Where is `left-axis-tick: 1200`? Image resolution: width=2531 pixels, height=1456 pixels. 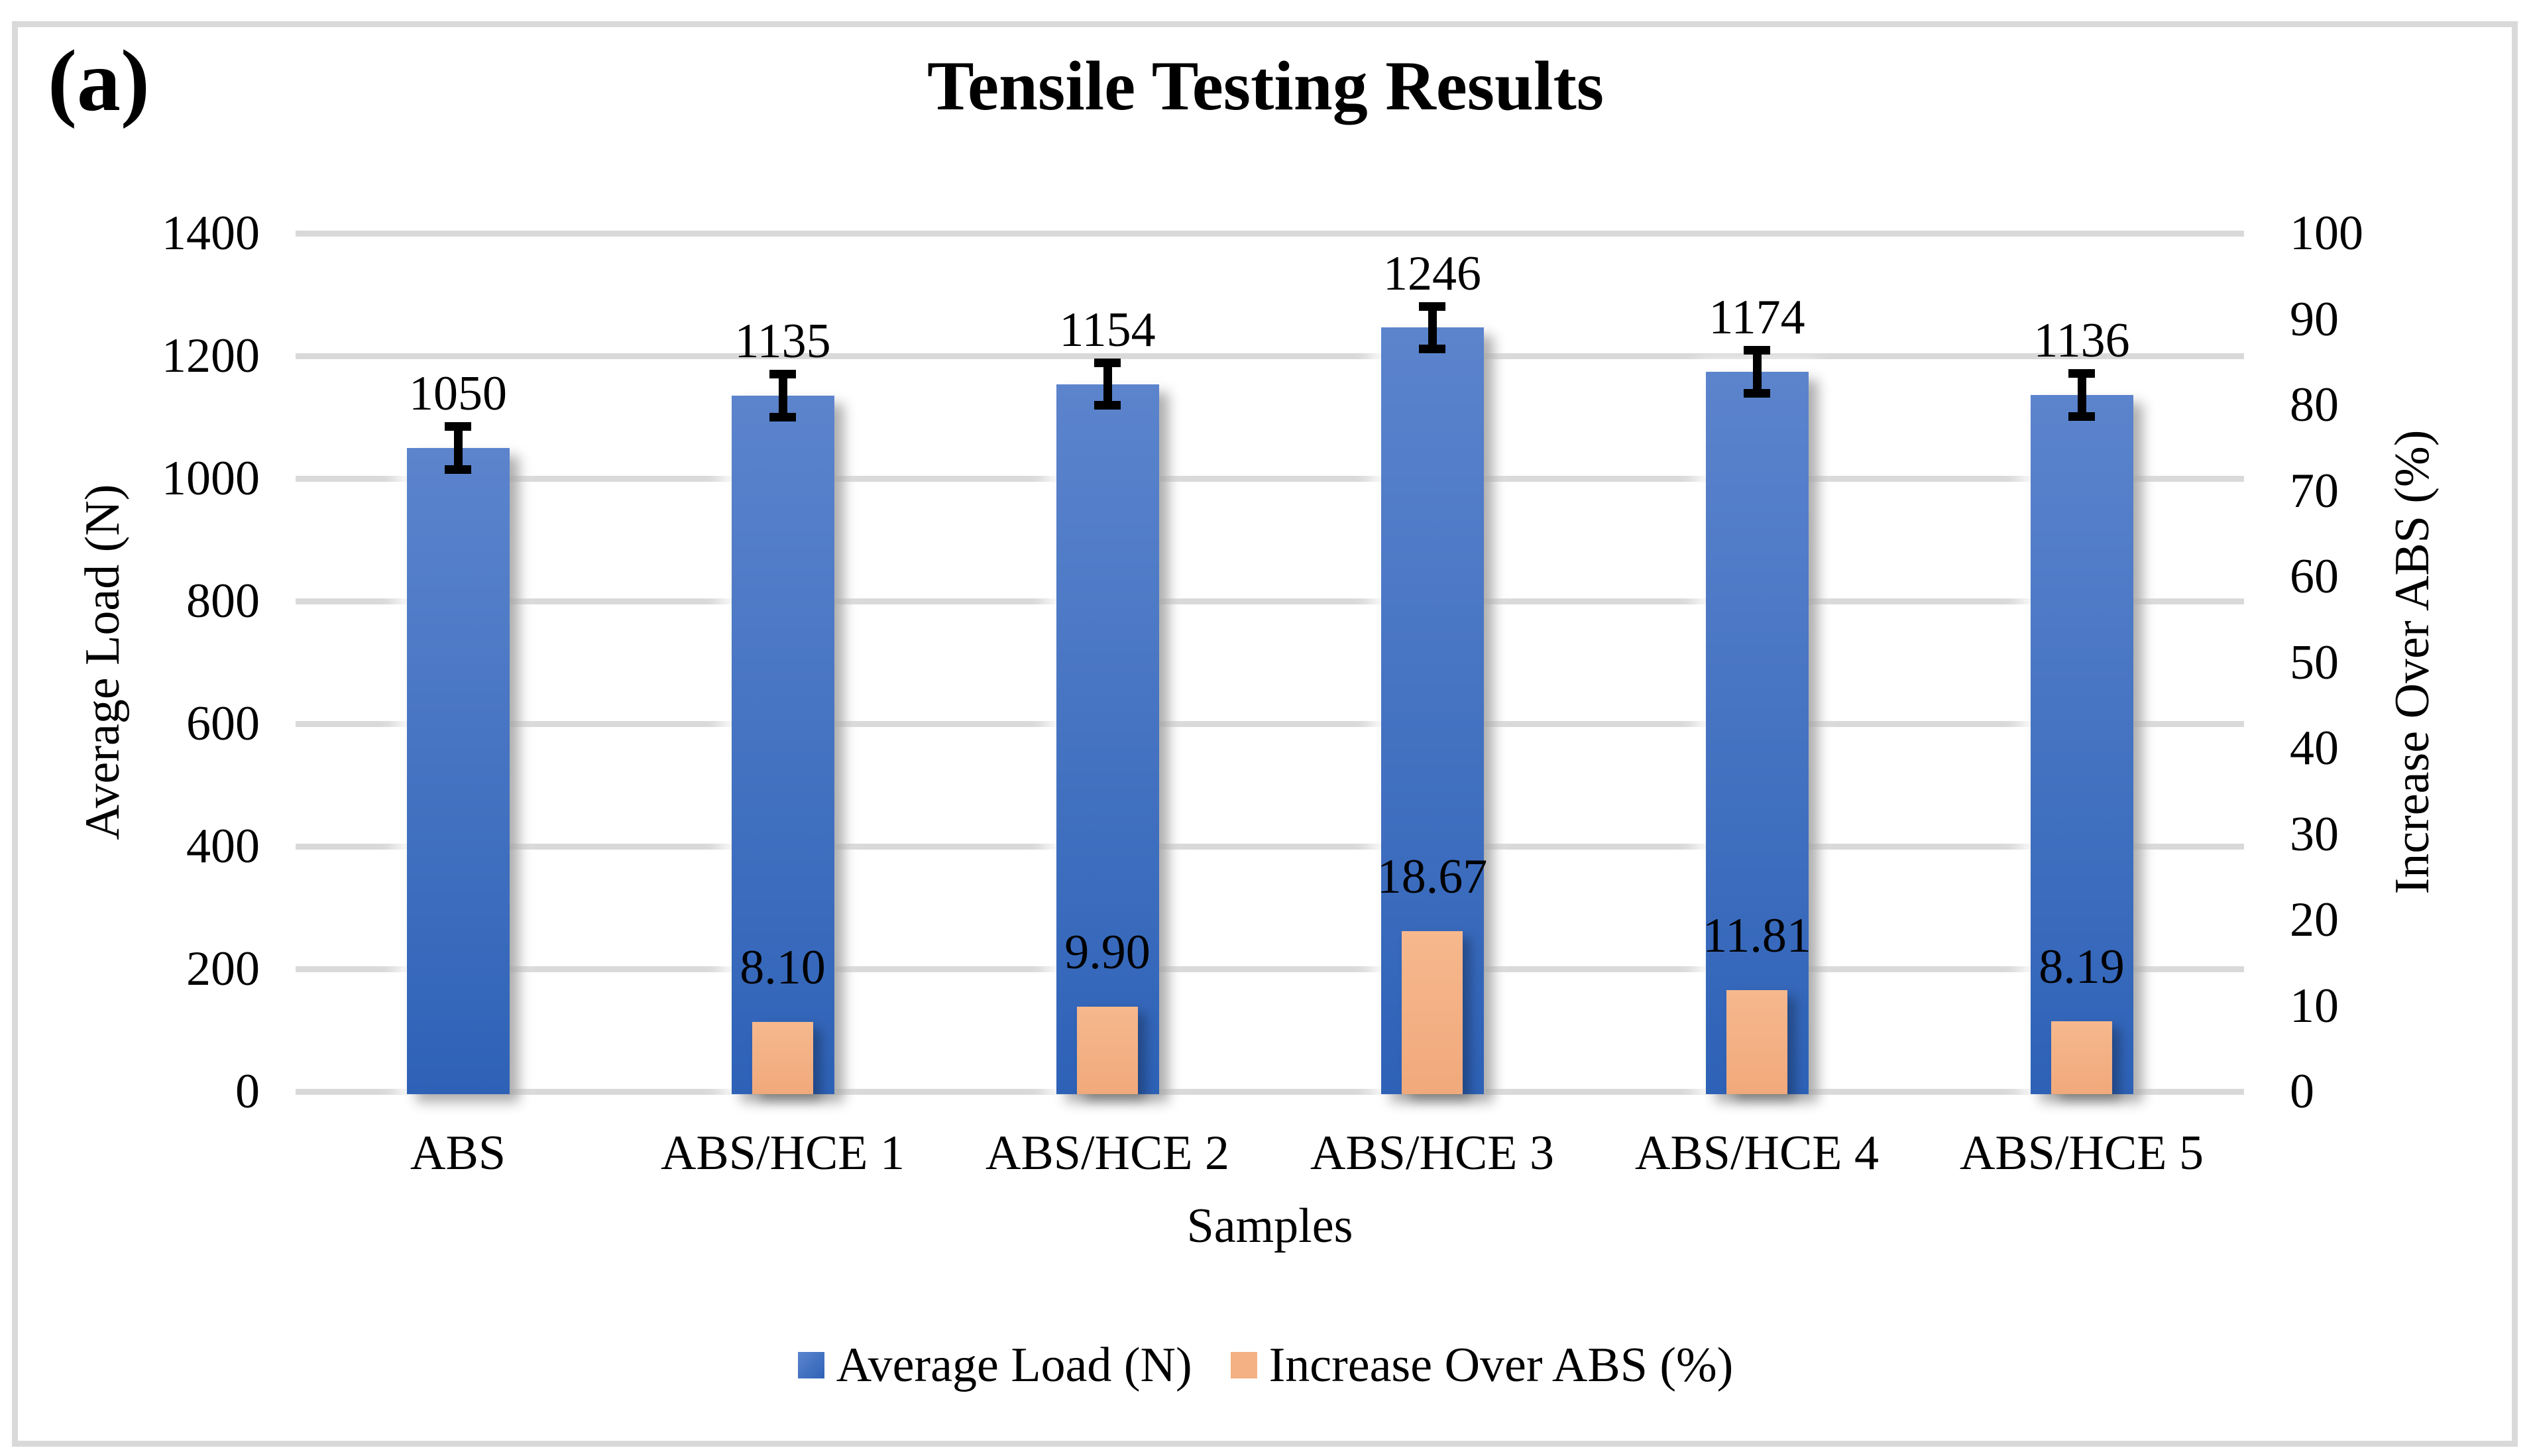 left-axis-tick: 1200 is located at coordinates (211, 356).